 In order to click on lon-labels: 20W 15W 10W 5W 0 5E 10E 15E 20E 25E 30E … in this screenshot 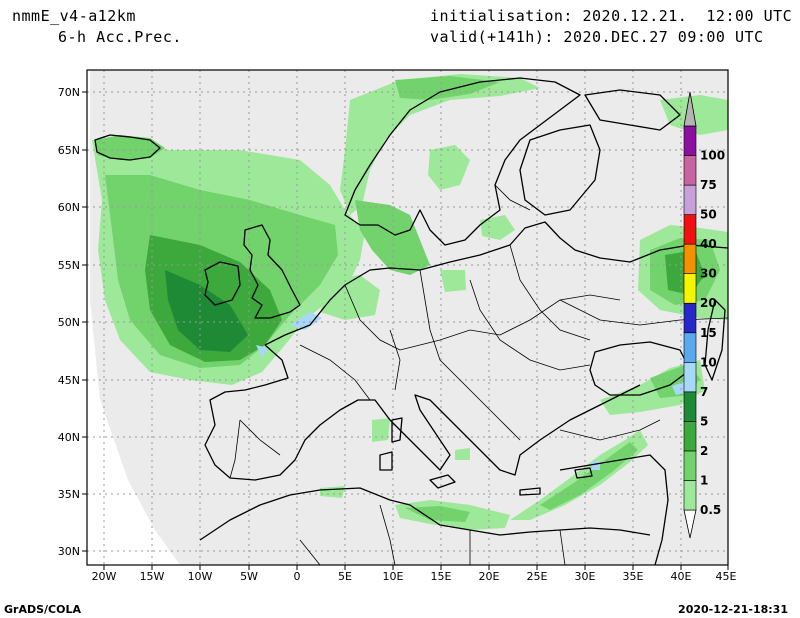, I will do `click(414, 576)`.